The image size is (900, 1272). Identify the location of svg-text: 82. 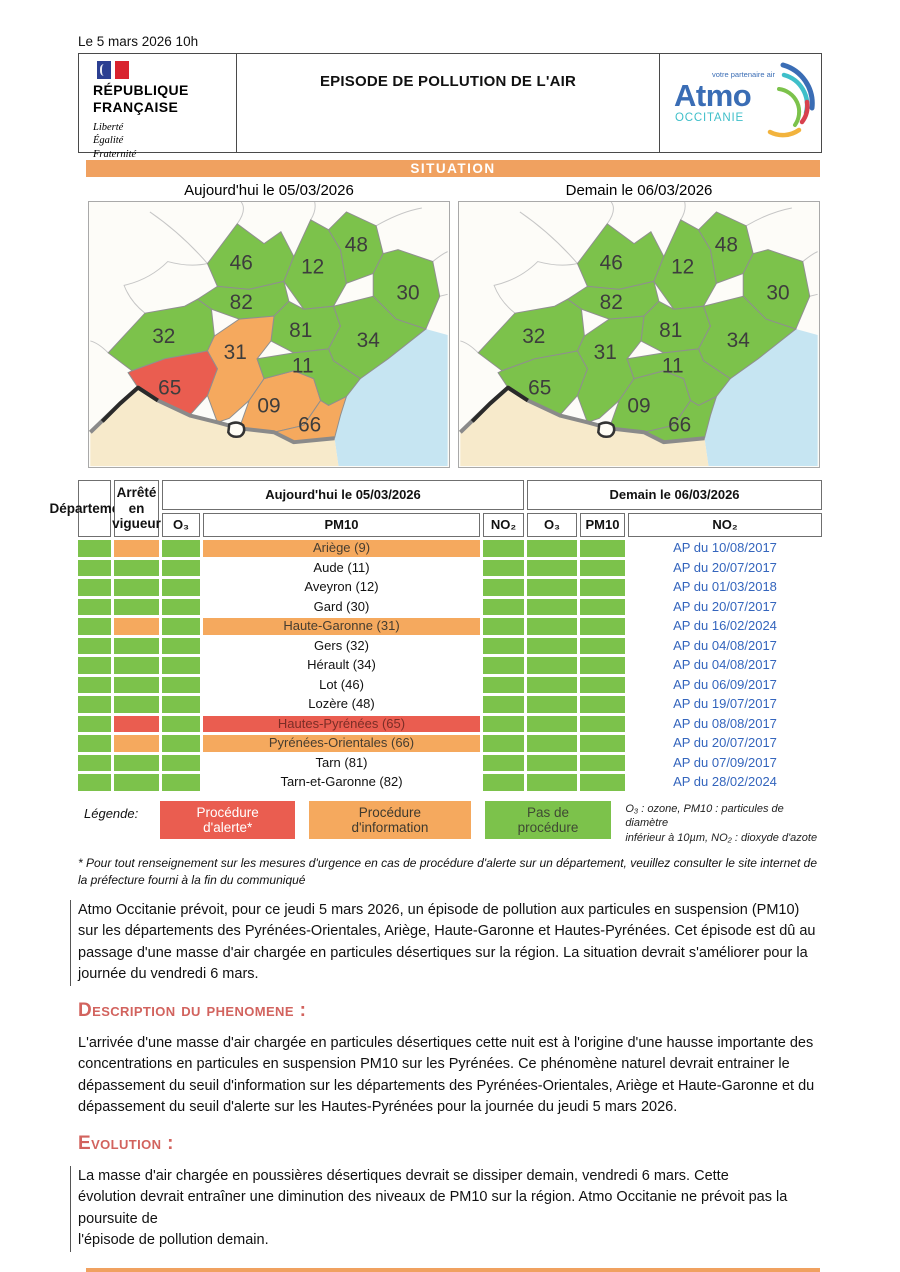
(241, 302).